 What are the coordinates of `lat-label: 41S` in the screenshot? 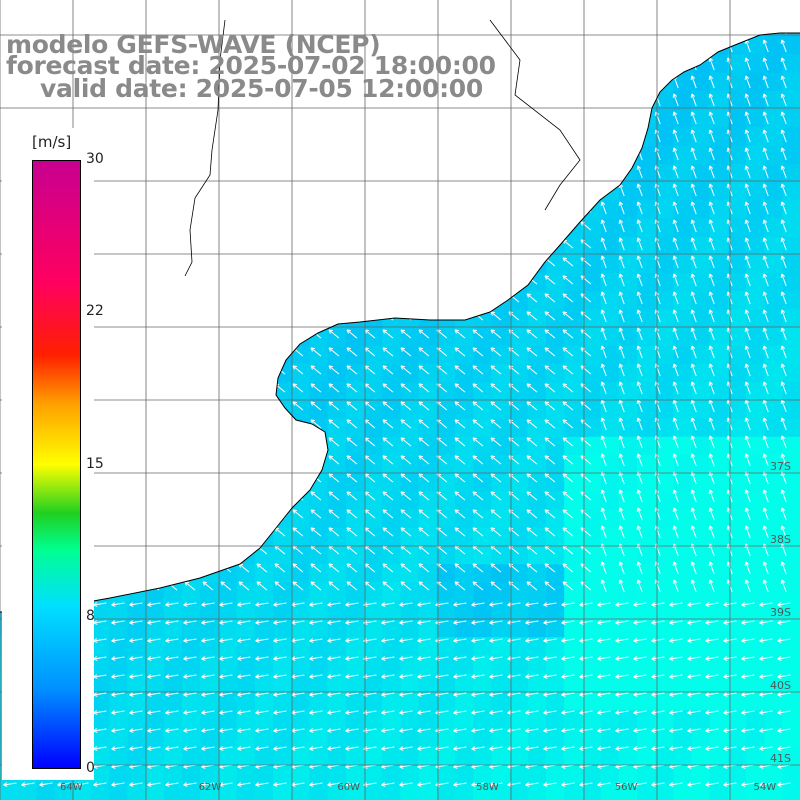 It's located at (780, 758).